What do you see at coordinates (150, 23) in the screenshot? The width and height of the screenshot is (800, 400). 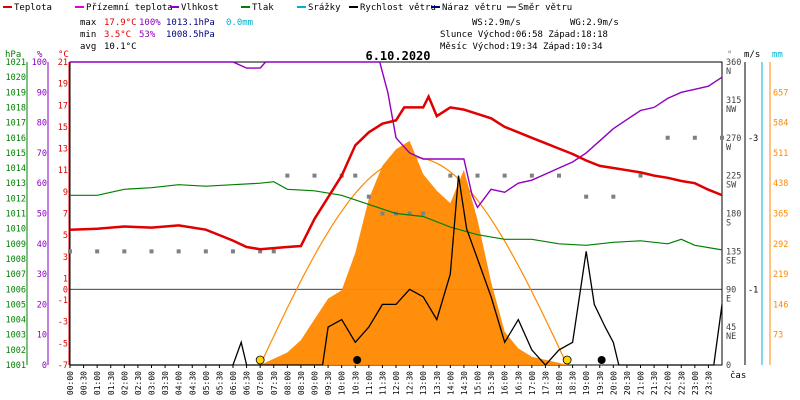 I see `stat-max-hum: 100%` at bounding box center [150, 23].